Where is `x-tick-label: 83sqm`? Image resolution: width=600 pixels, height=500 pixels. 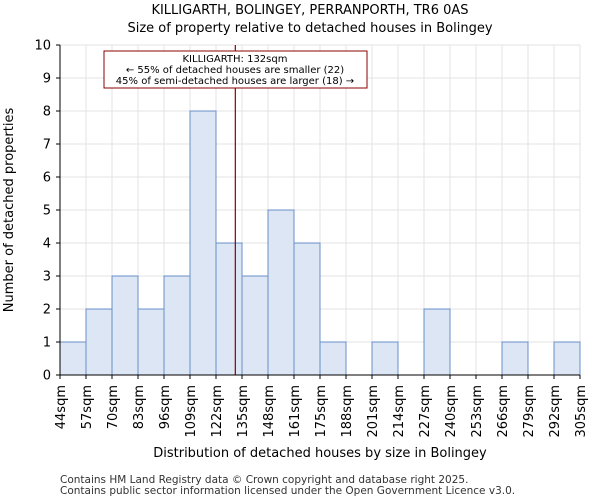 x-tick-label: 83sqm is located at coordinates (139, 407).